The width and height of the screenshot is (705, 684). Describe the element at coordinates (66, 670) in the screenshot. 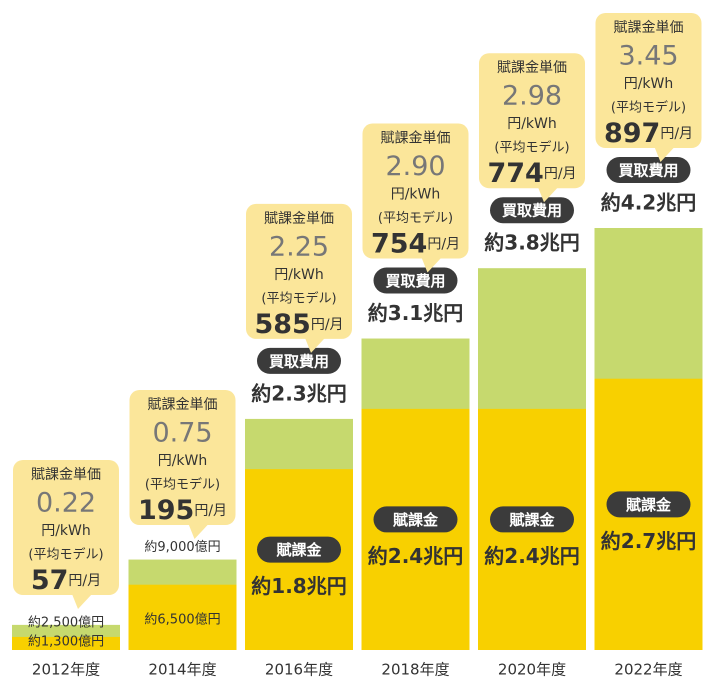

I see `x-tick-label: 2012年度` at that location.